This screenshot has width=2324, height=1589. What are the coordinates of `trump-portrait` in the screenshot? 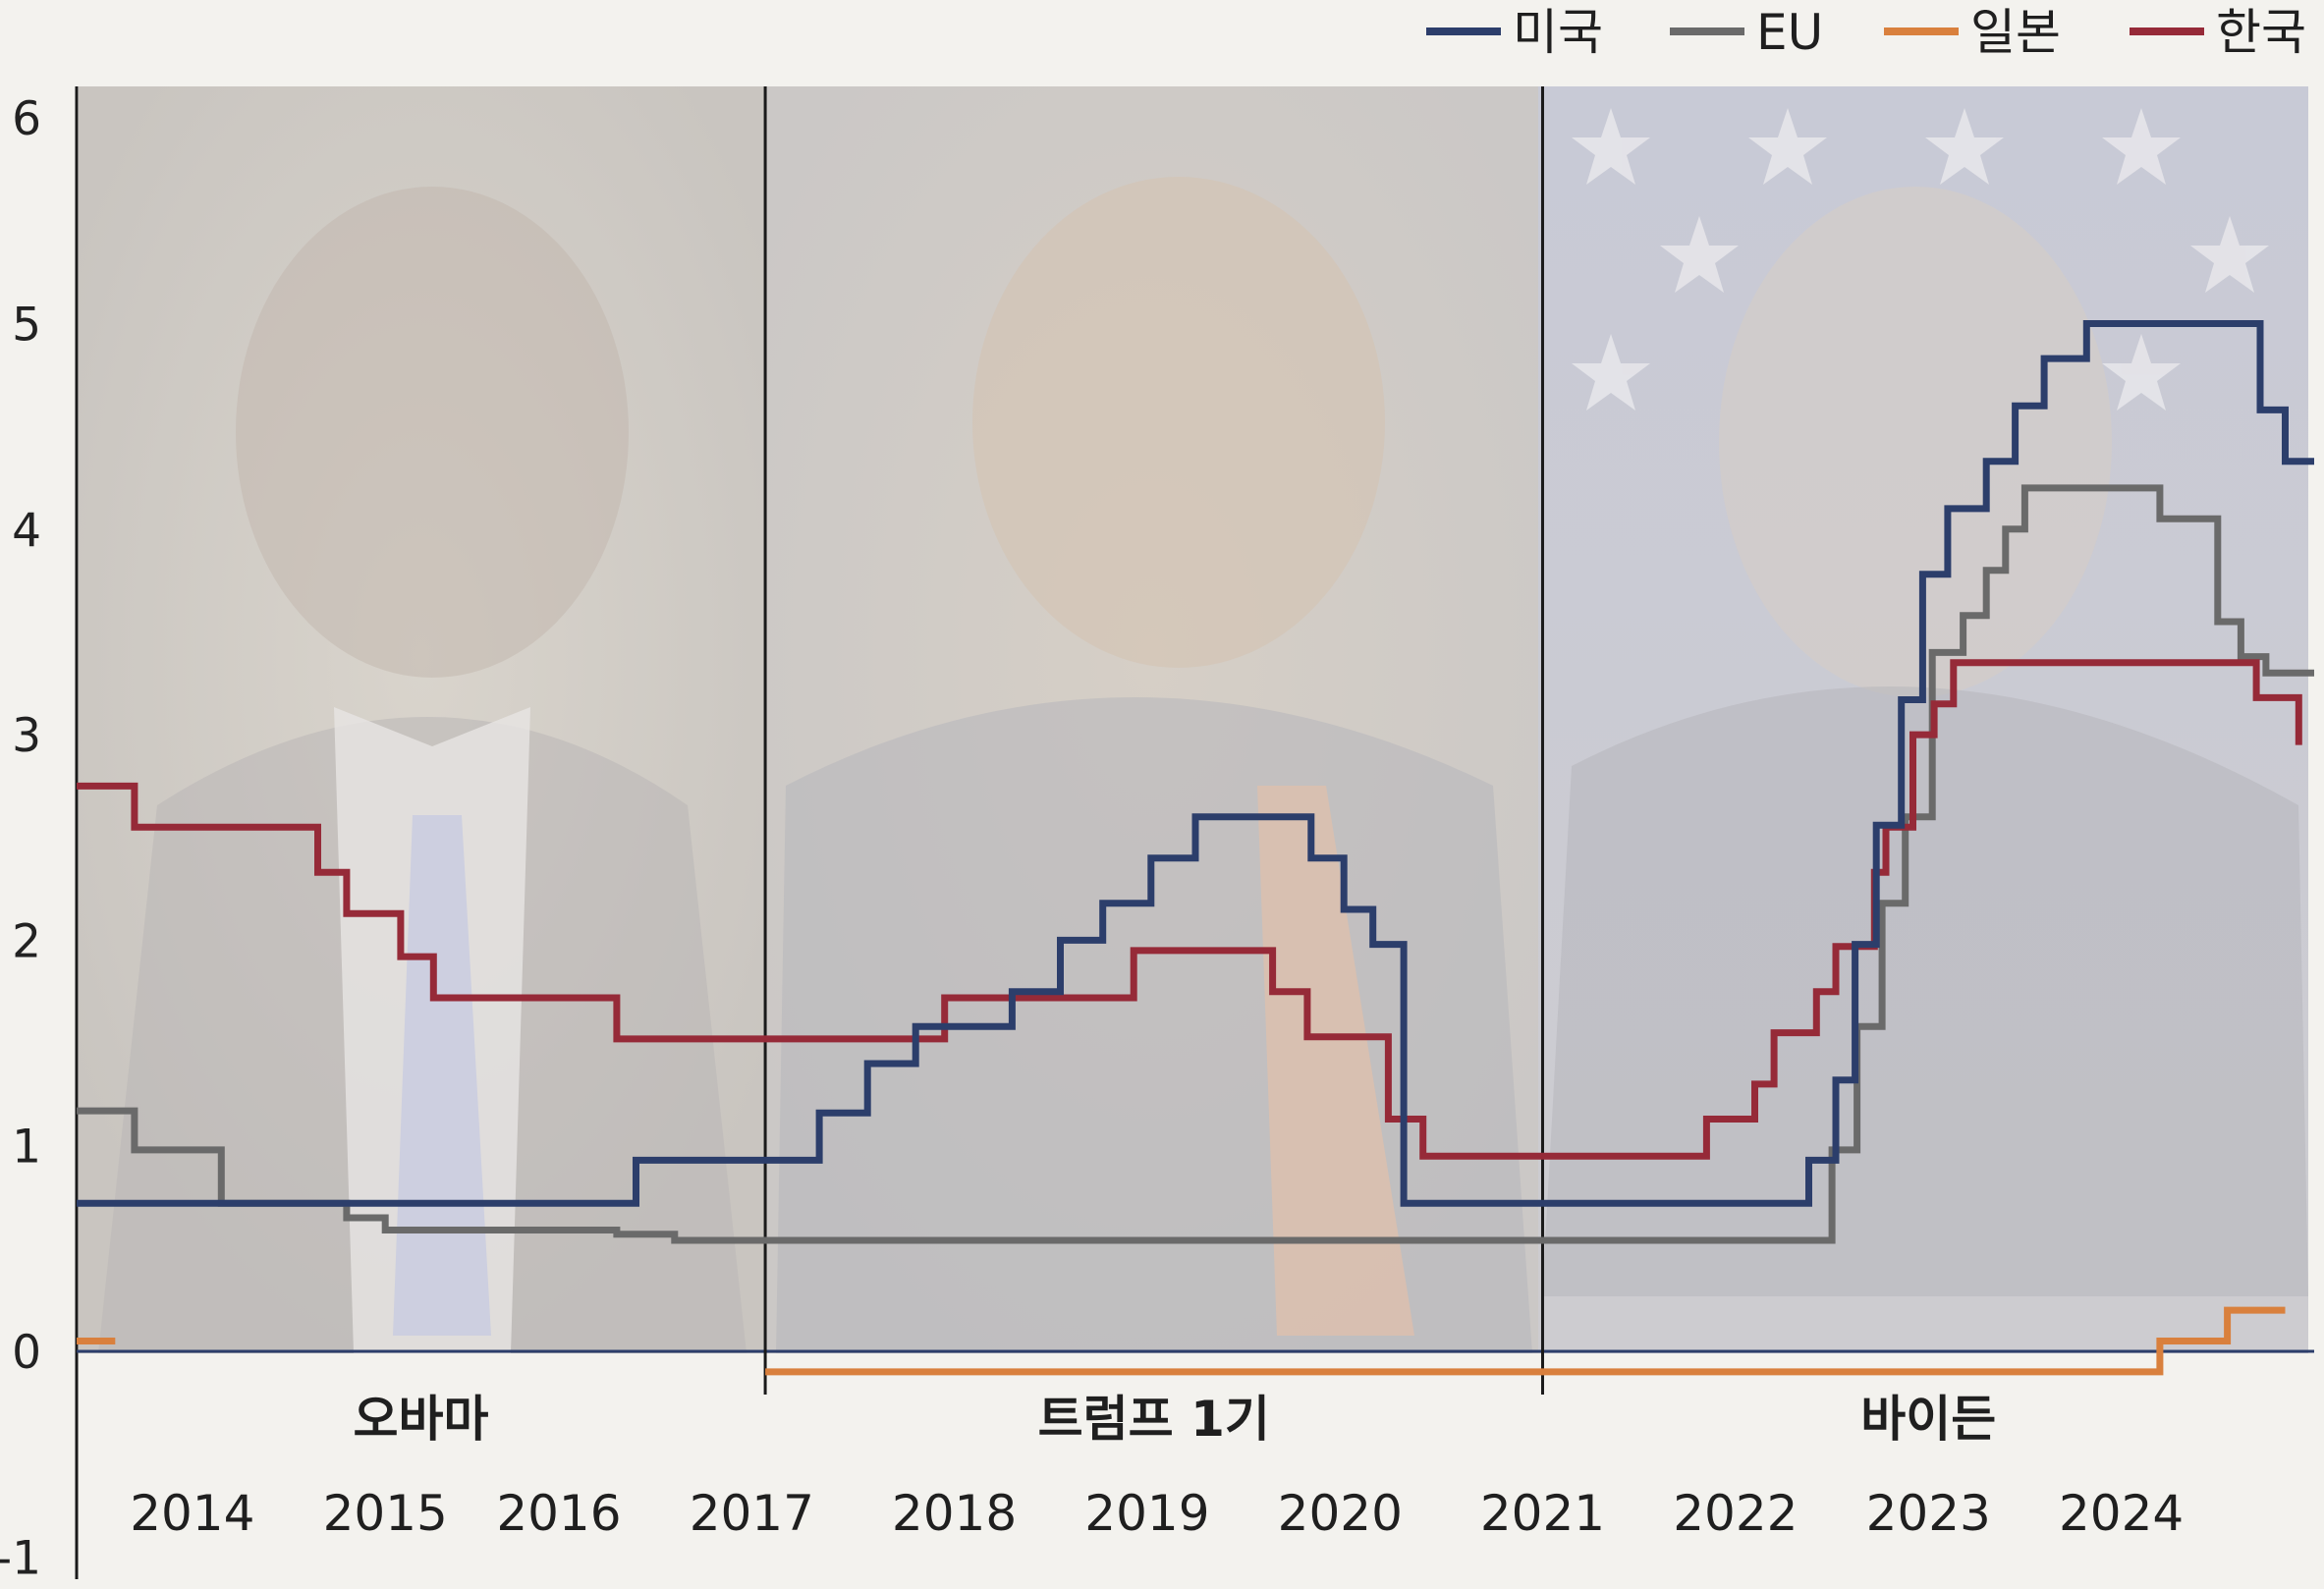 It's located at (1178, 422).